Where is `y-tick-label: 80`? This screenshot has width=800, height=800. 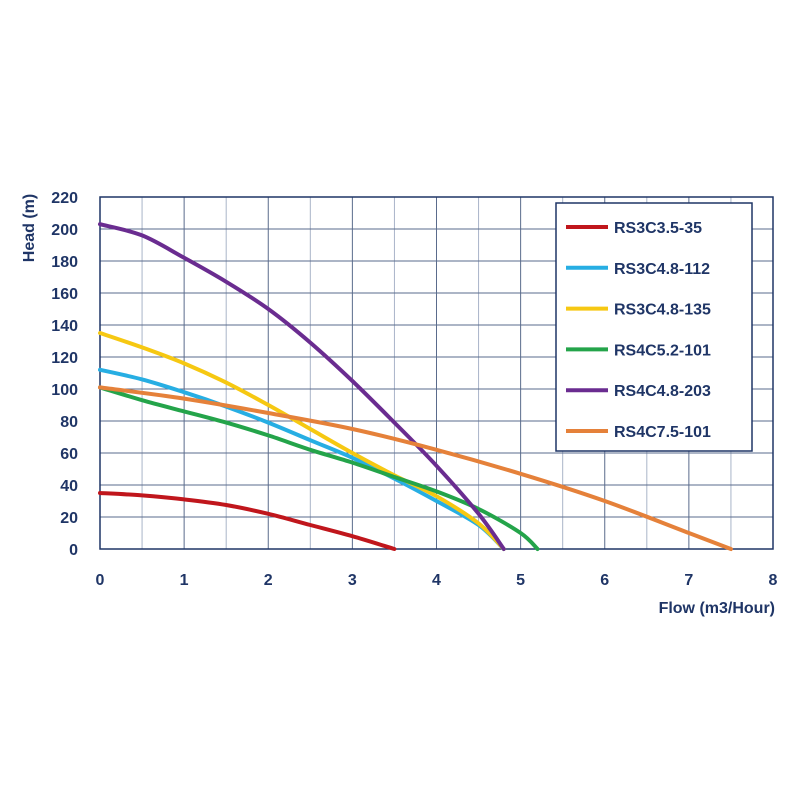
y-tick-label: 80 is located at coordinates (69, 422).